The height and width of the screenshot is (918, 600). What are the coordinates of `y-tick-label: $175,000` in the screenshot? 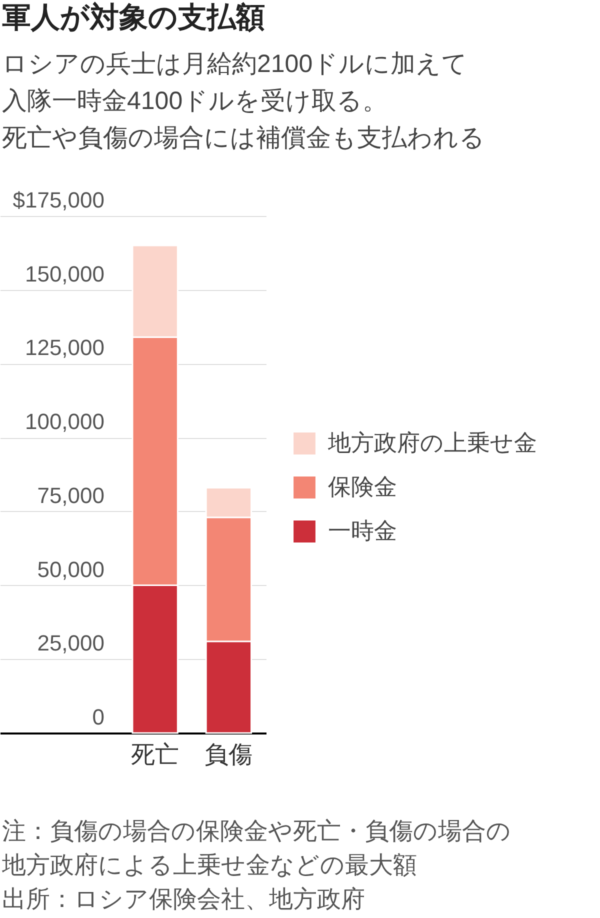 It's located at (58, 200).